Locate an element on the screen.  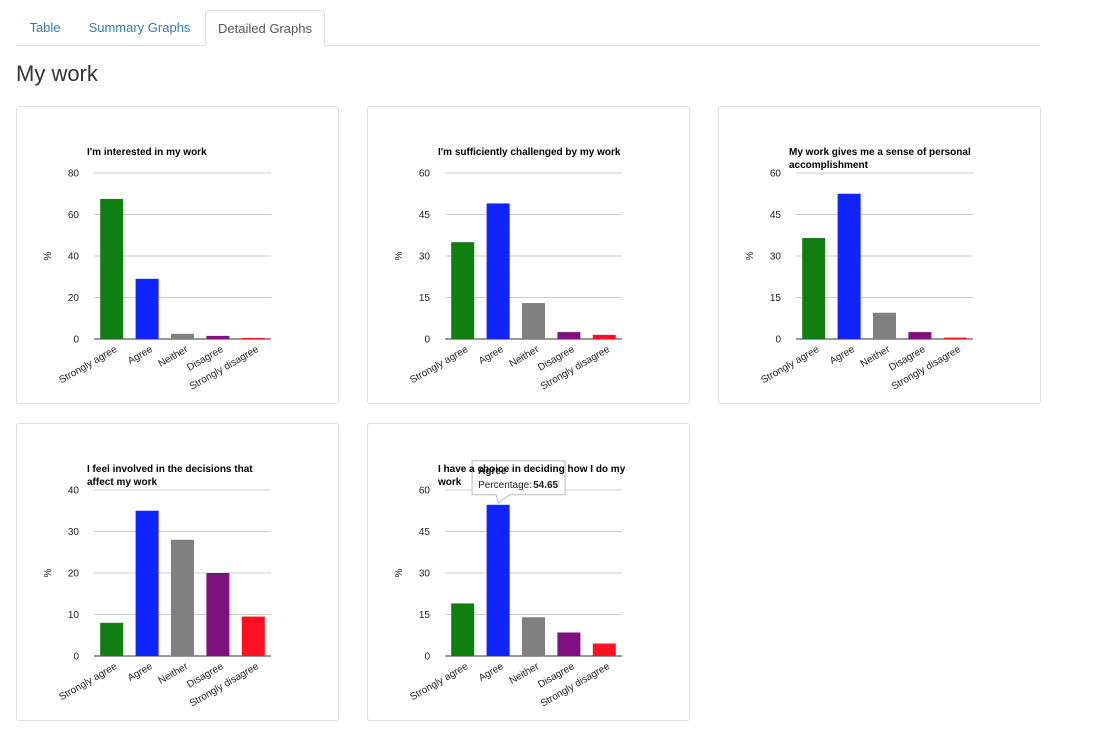
tab: Summary Graphs is located at coordinates (139, 27).